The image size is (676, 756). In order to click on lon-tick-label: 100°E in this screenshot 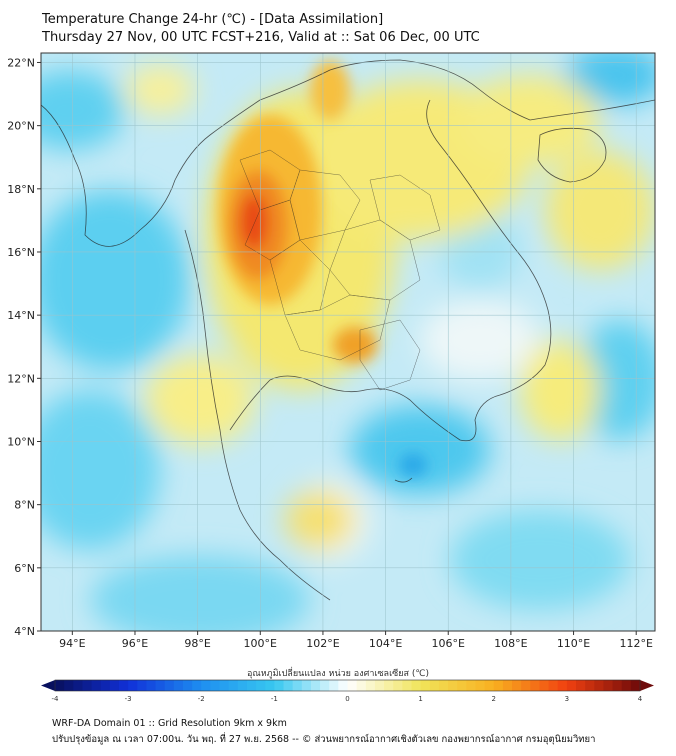, I will do `click(260, 643)`.